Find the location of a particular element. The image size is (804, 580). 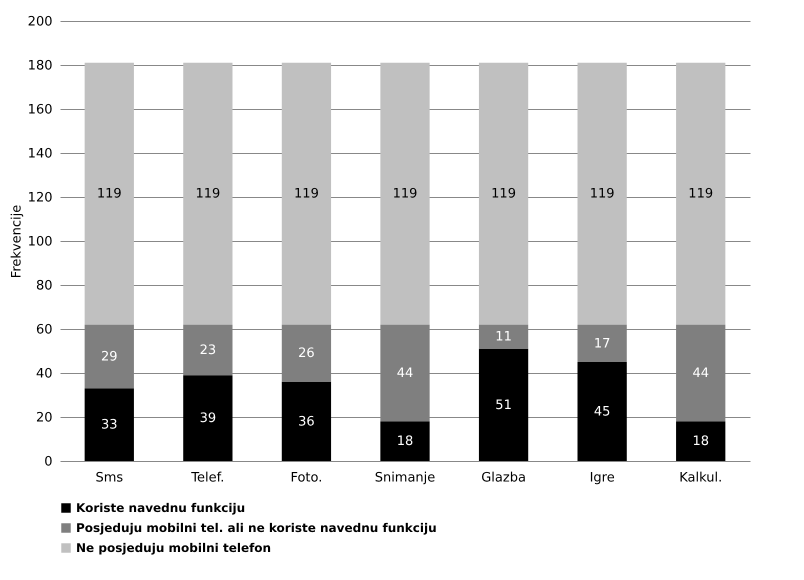

y-tick-label: 120 is located at coordinates (40, 198).